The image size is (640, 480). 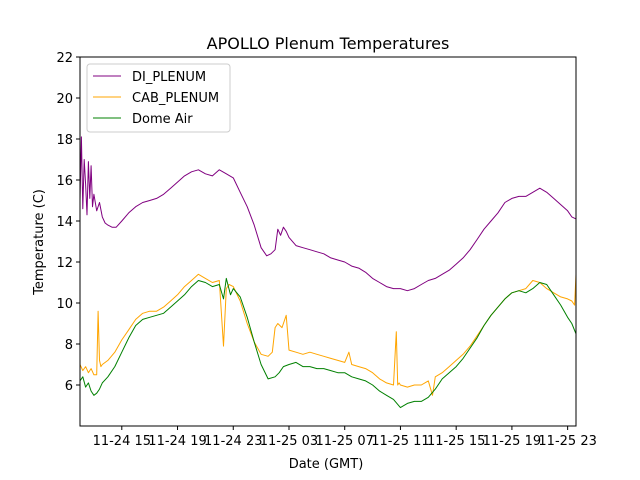 I want to click on x-tick-label: 11-25 03, so click(x=289, y=441).